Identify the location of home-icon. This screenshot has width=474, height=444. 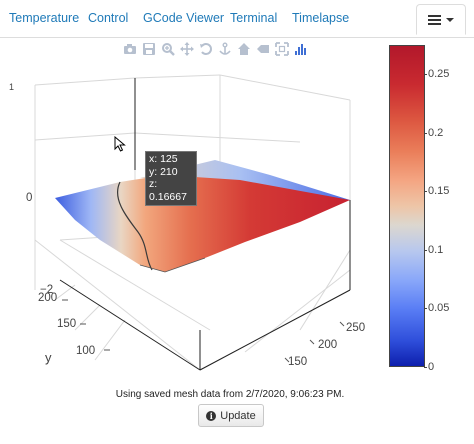
(243, 49).